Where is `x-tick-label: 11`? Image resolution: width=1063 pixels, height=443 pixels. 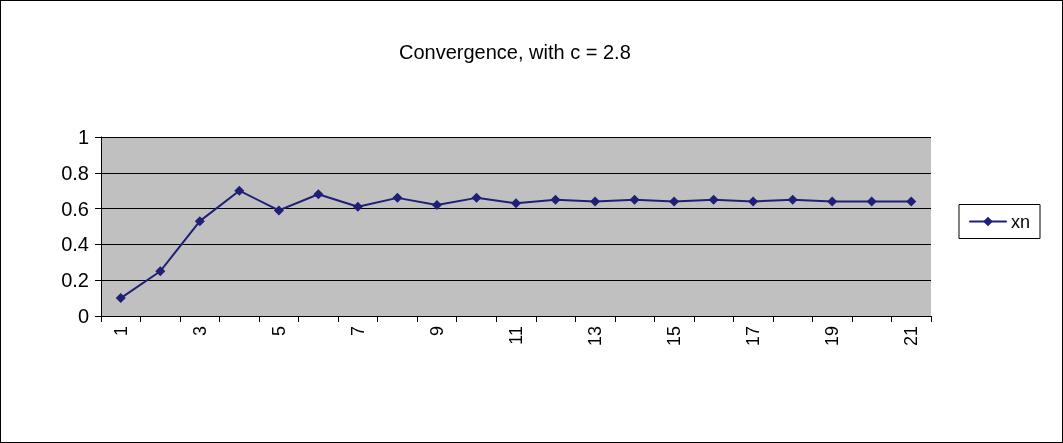 x-tick-label: 11 is located at coordinates (516, 335).